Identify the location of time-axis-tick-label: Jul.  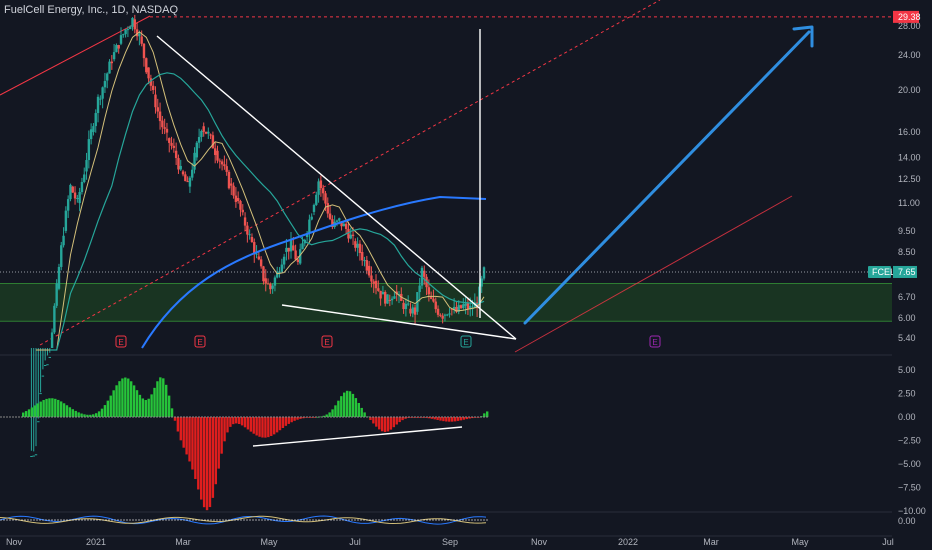
(355, 542).